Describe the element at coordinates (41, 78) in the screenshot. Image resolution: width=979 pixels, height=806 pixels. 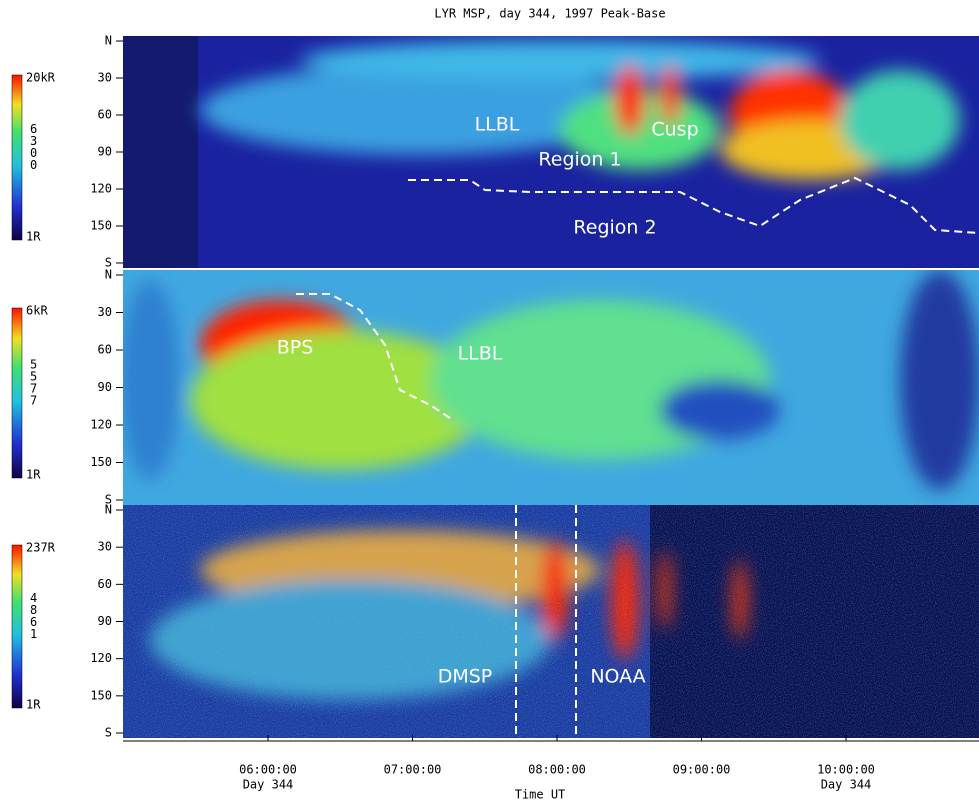
I see `colorbar-max: 20kR` at that location.